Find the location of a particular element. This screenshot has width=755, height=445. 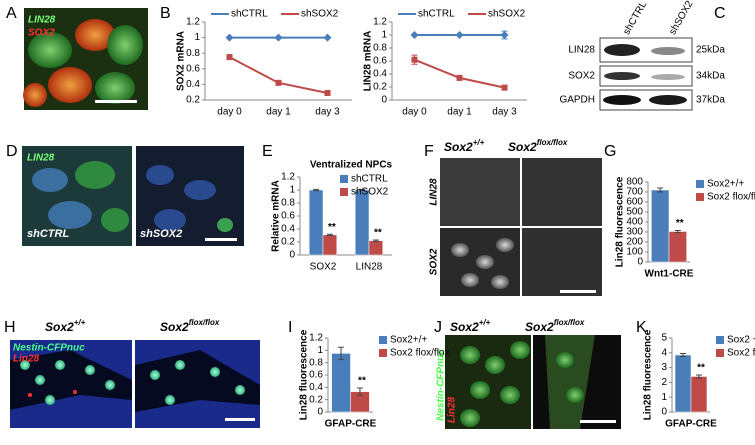

panel-letter: J is located at coordinates (438, 327).